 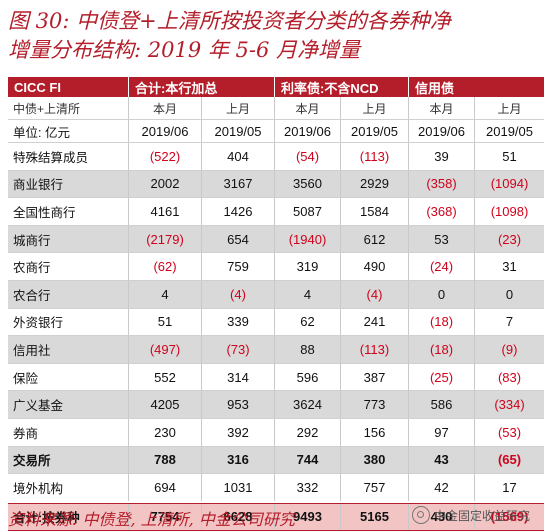 I want to click on table-cell: (522), so click(x=165, y=156).